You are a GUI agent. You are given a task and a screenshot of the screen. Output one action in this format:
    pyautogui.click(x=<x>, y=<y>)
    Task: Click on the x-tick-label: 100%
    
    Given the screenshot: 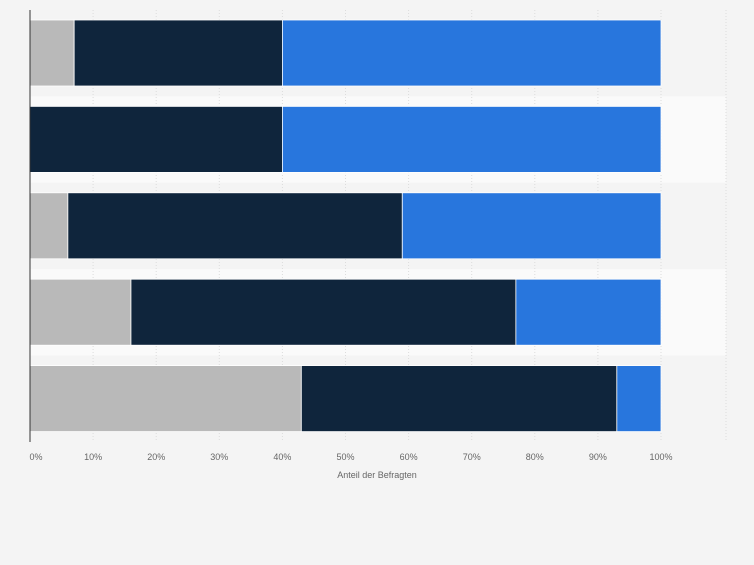 What is the action you would take?
    pyautogui.click(x=660, y=457)
    